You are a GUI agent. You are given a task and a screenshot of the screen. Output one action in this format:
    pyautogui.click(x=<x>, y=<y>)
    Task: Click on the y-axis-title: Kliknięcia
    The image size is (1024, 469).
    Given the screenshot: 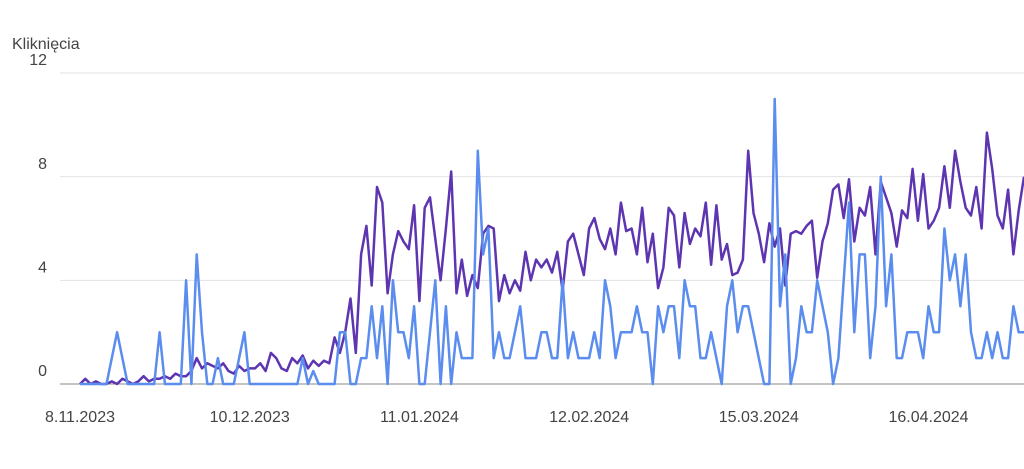 What is the action you would take?
    pyautogui.click(x=46, y=44)
    